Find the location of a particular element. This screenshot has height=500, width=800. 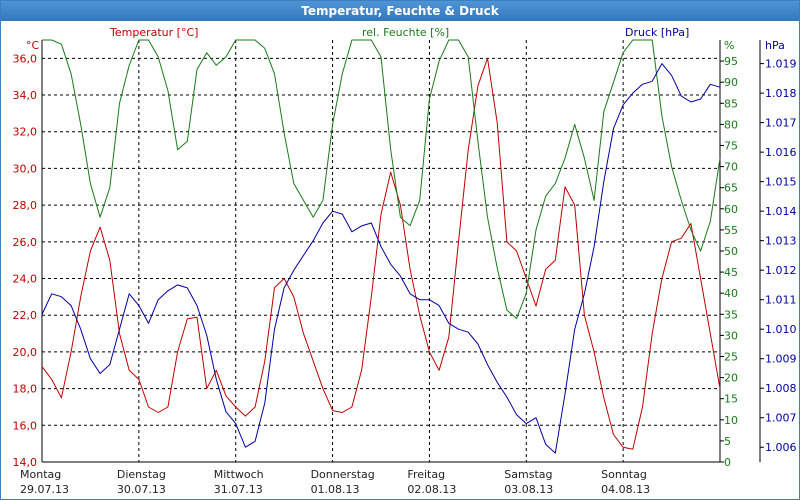

day-date-label: 31.07.13 is located at coordinates (238, 489).